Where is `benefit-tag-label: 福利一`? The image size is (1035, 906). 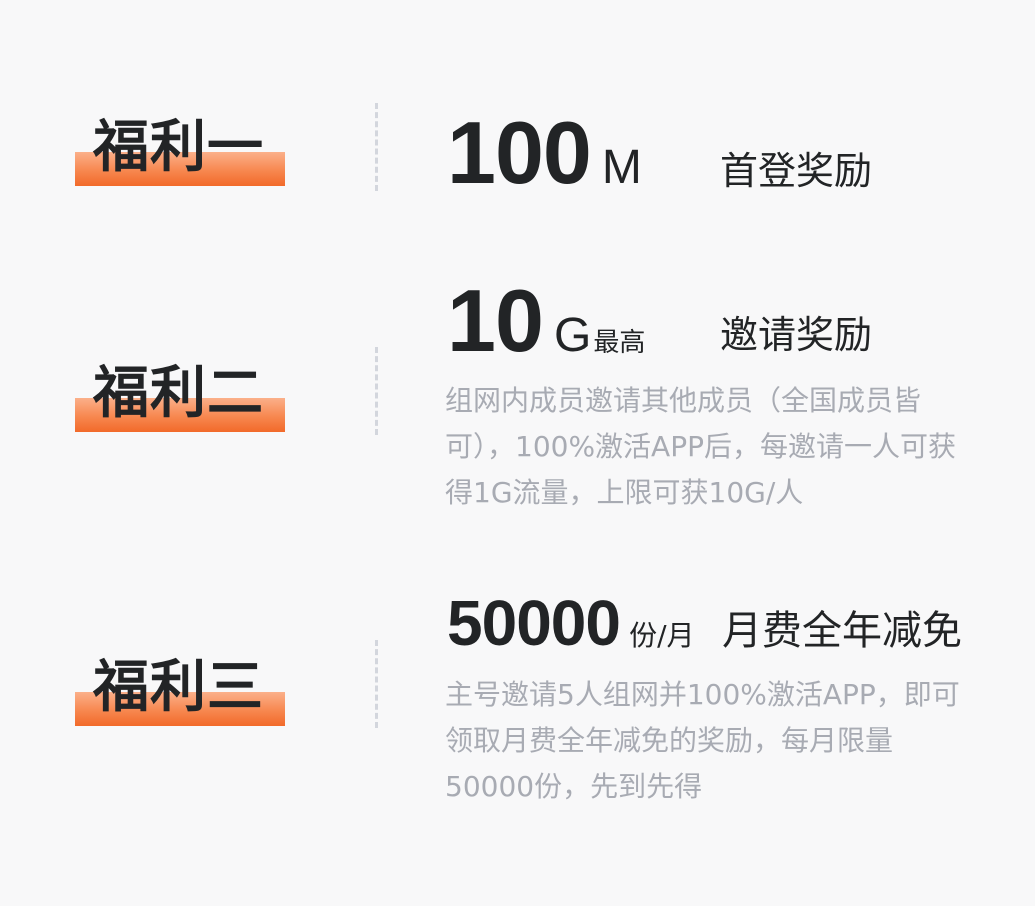 benefit-tag-label: 福利一 is located at coordinates (178, 147).